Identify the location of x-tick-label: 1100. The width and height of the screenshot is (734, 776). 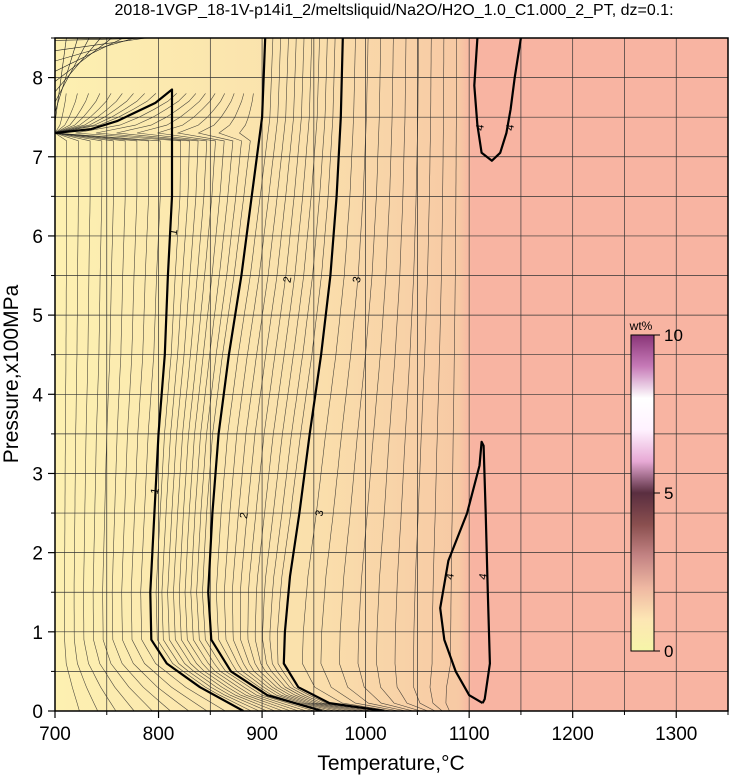
(469, 734).